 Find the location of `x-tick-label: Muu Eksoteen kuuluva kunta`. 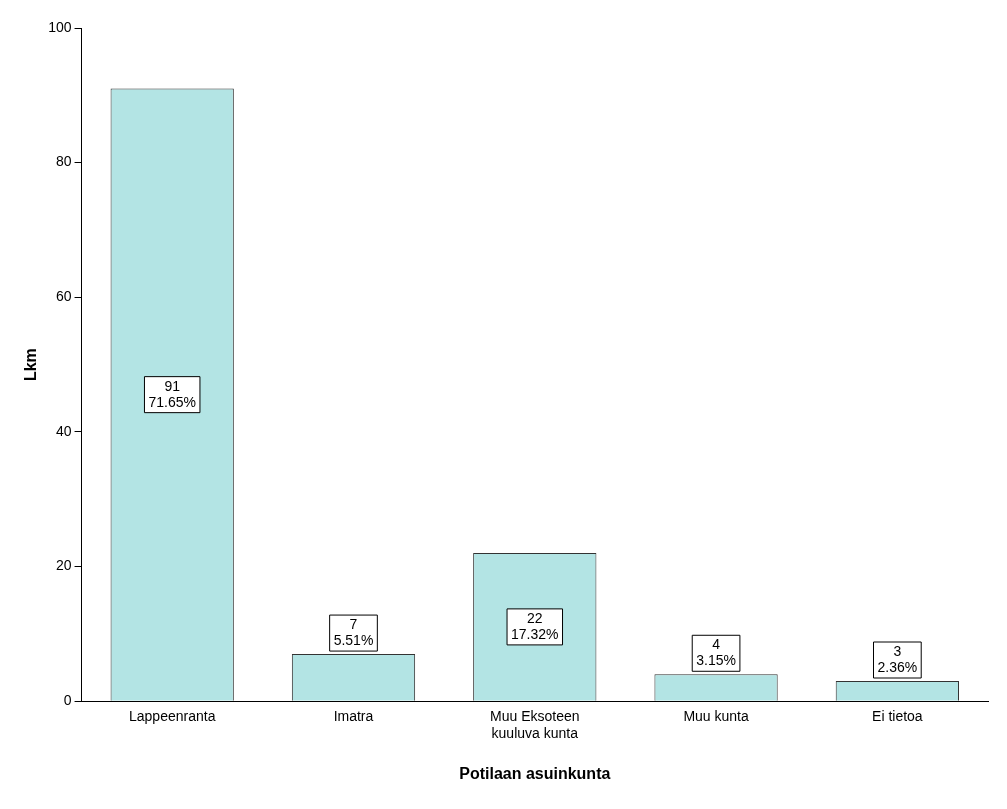

x-tick-label: Muu Eksoteen kuuluva kunta is located at coordinates (535, 725).